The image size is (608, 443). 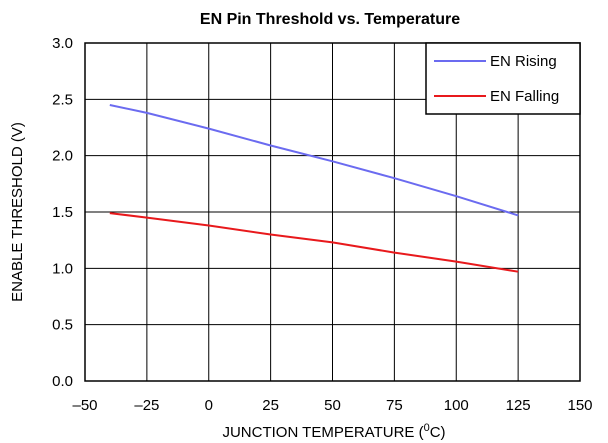 What do you see at coordinates (270, 405) in the screenshot?
I see `x-tick-label: 25` at bounding box center [270, 405].